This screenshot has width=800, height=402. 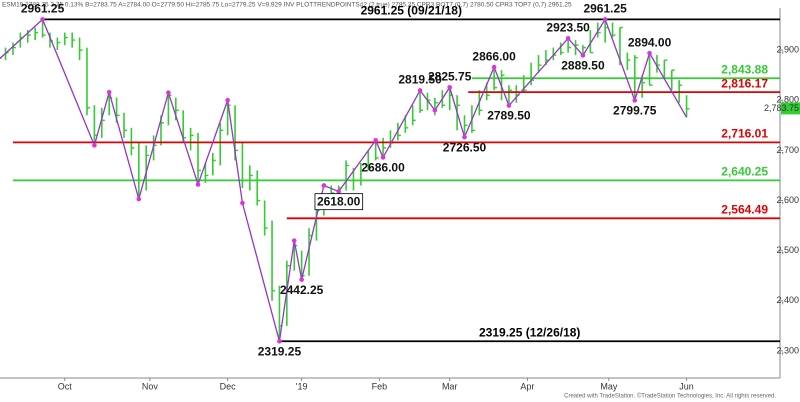 What do you see at coordinates (744, 209) in the screenshot?
I see `level-label: 2,564.49` at bounding box center [744, 209].